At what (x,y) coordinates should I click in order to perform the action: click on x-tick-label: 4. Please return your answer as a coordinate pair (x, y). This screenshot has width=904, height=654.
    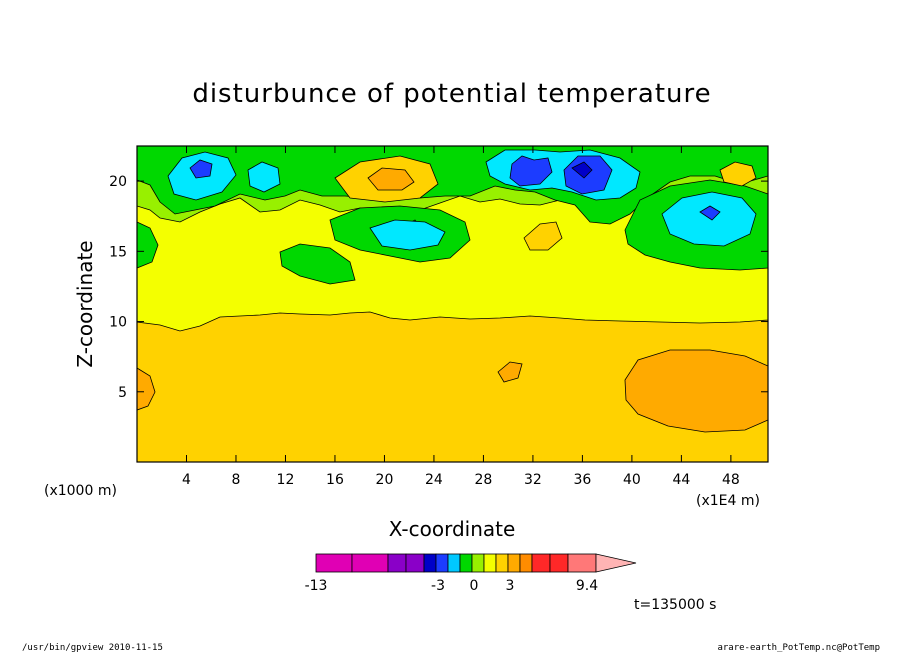
    Looking at the image, I should click on (186, 480).